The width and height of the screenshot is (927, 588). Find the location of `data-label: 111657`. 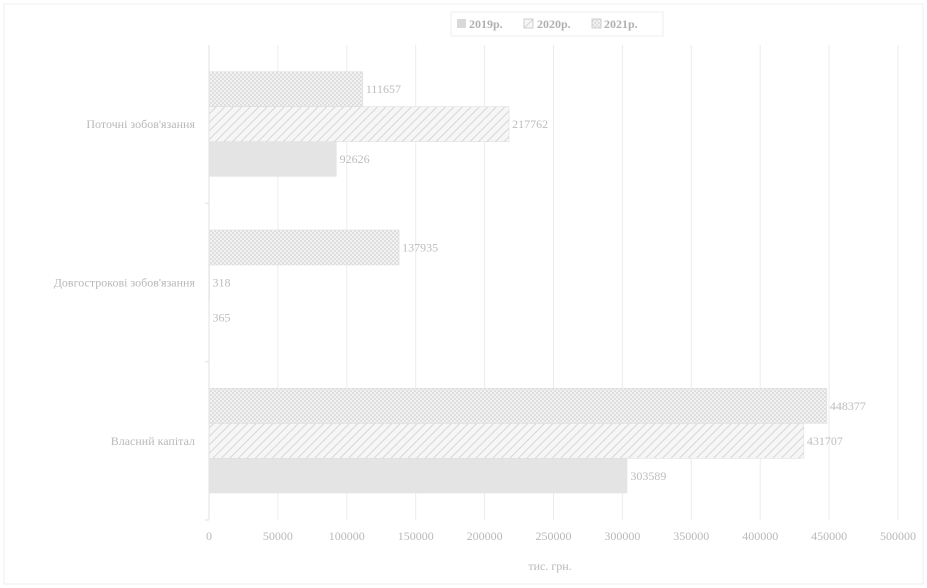

data-label: 111657 is located at coordinates (383, 89).